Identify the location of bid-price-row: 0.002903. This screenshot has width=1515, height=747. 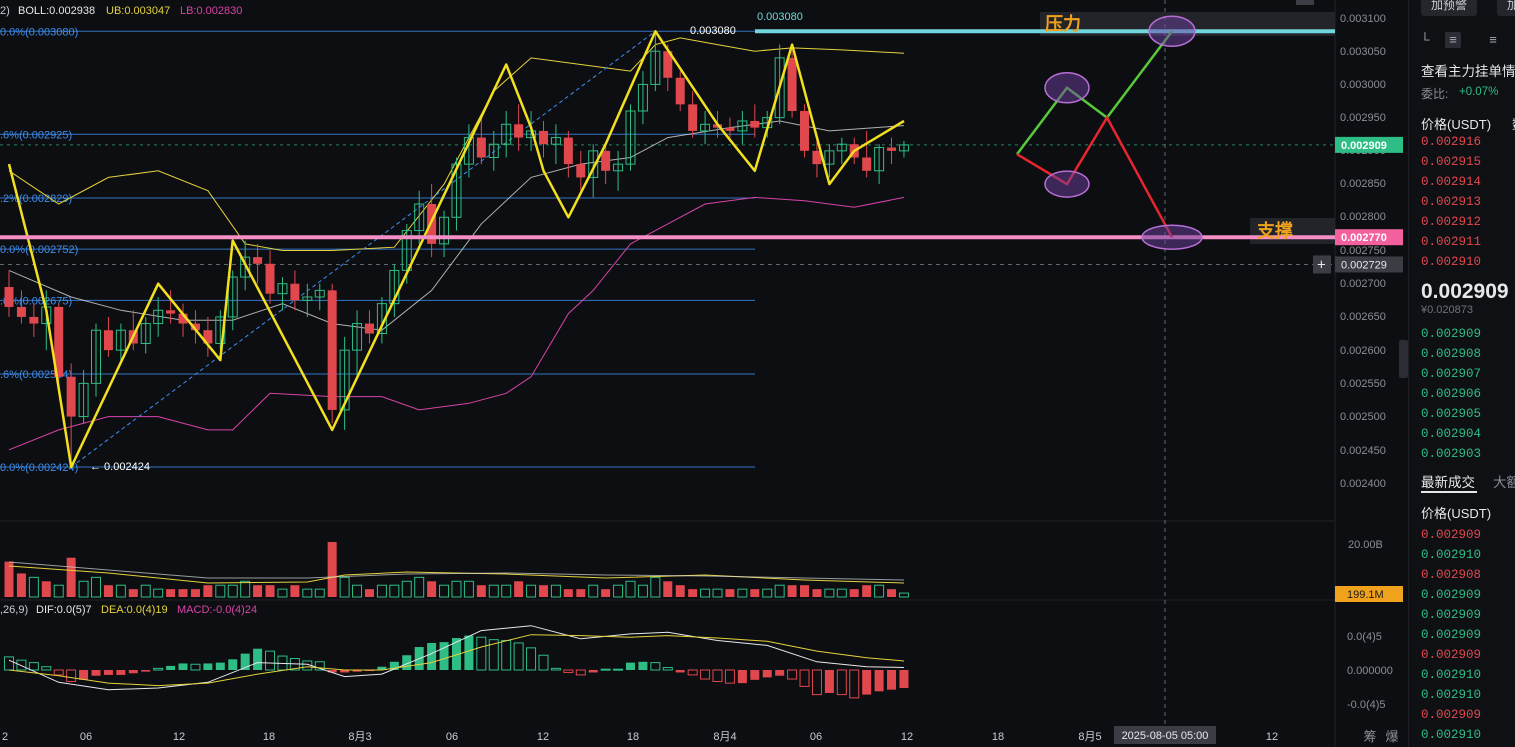
(1451, 454).